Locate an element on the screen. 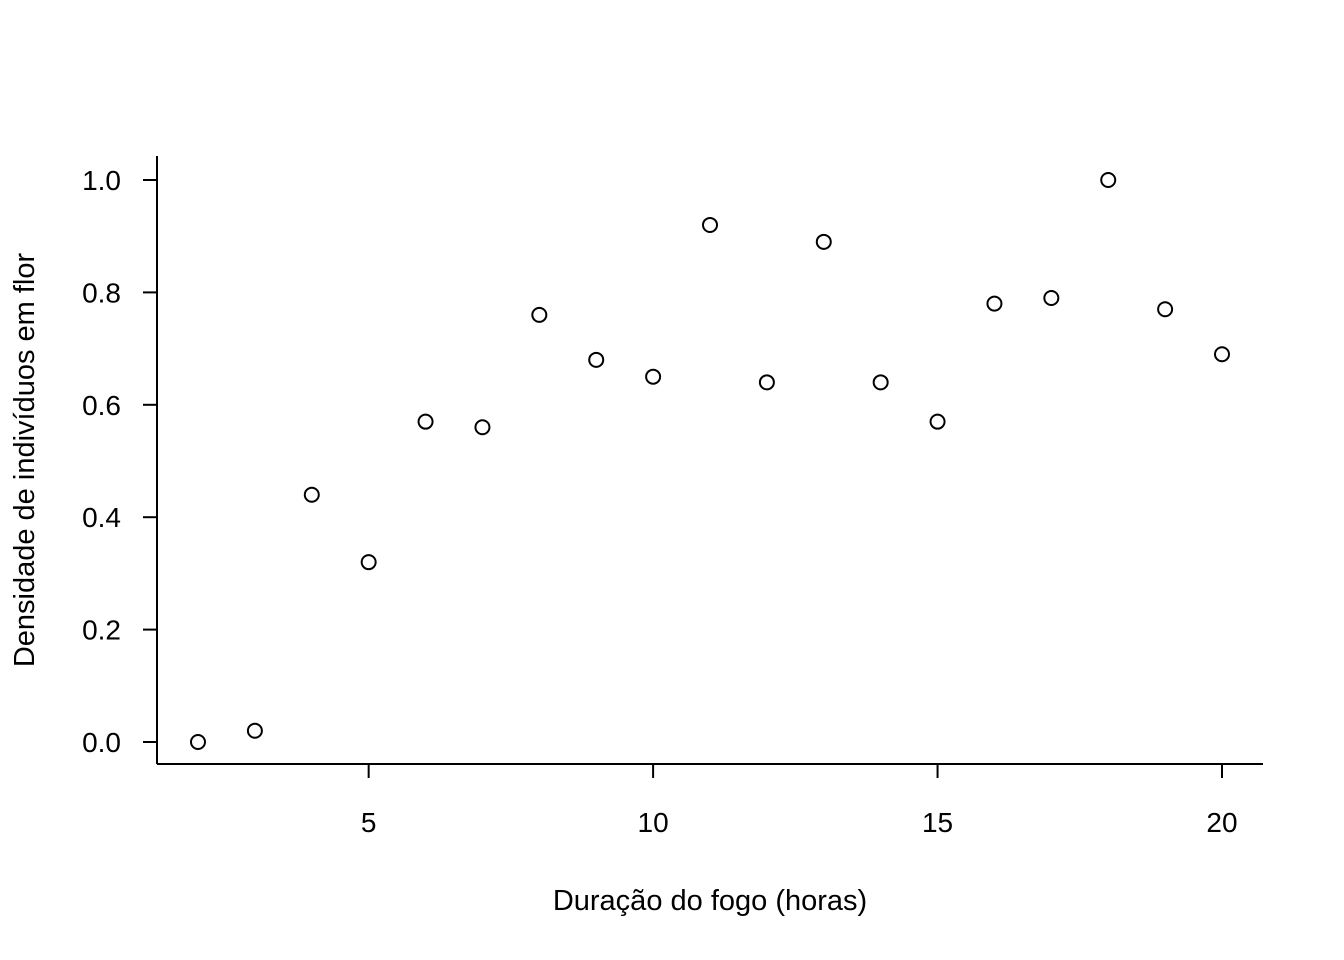 This screenshot has height=960, width=1344. y-tick-label: 0.2 is located at coordinates (101, 630).